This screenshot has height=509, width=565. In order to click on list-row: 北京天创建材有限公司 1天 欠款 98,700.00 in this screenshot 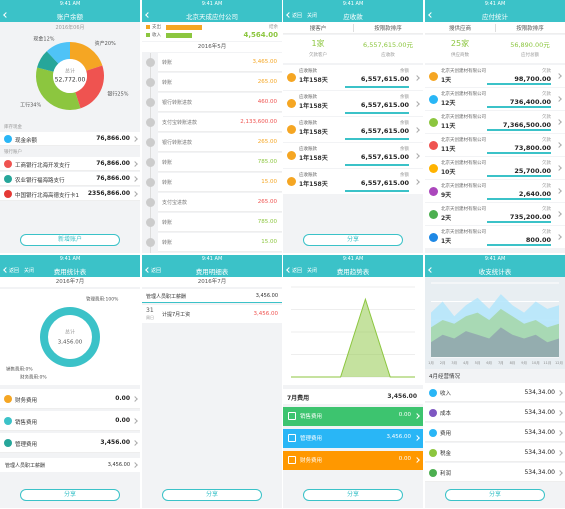, I will do `click(495, 76)`.